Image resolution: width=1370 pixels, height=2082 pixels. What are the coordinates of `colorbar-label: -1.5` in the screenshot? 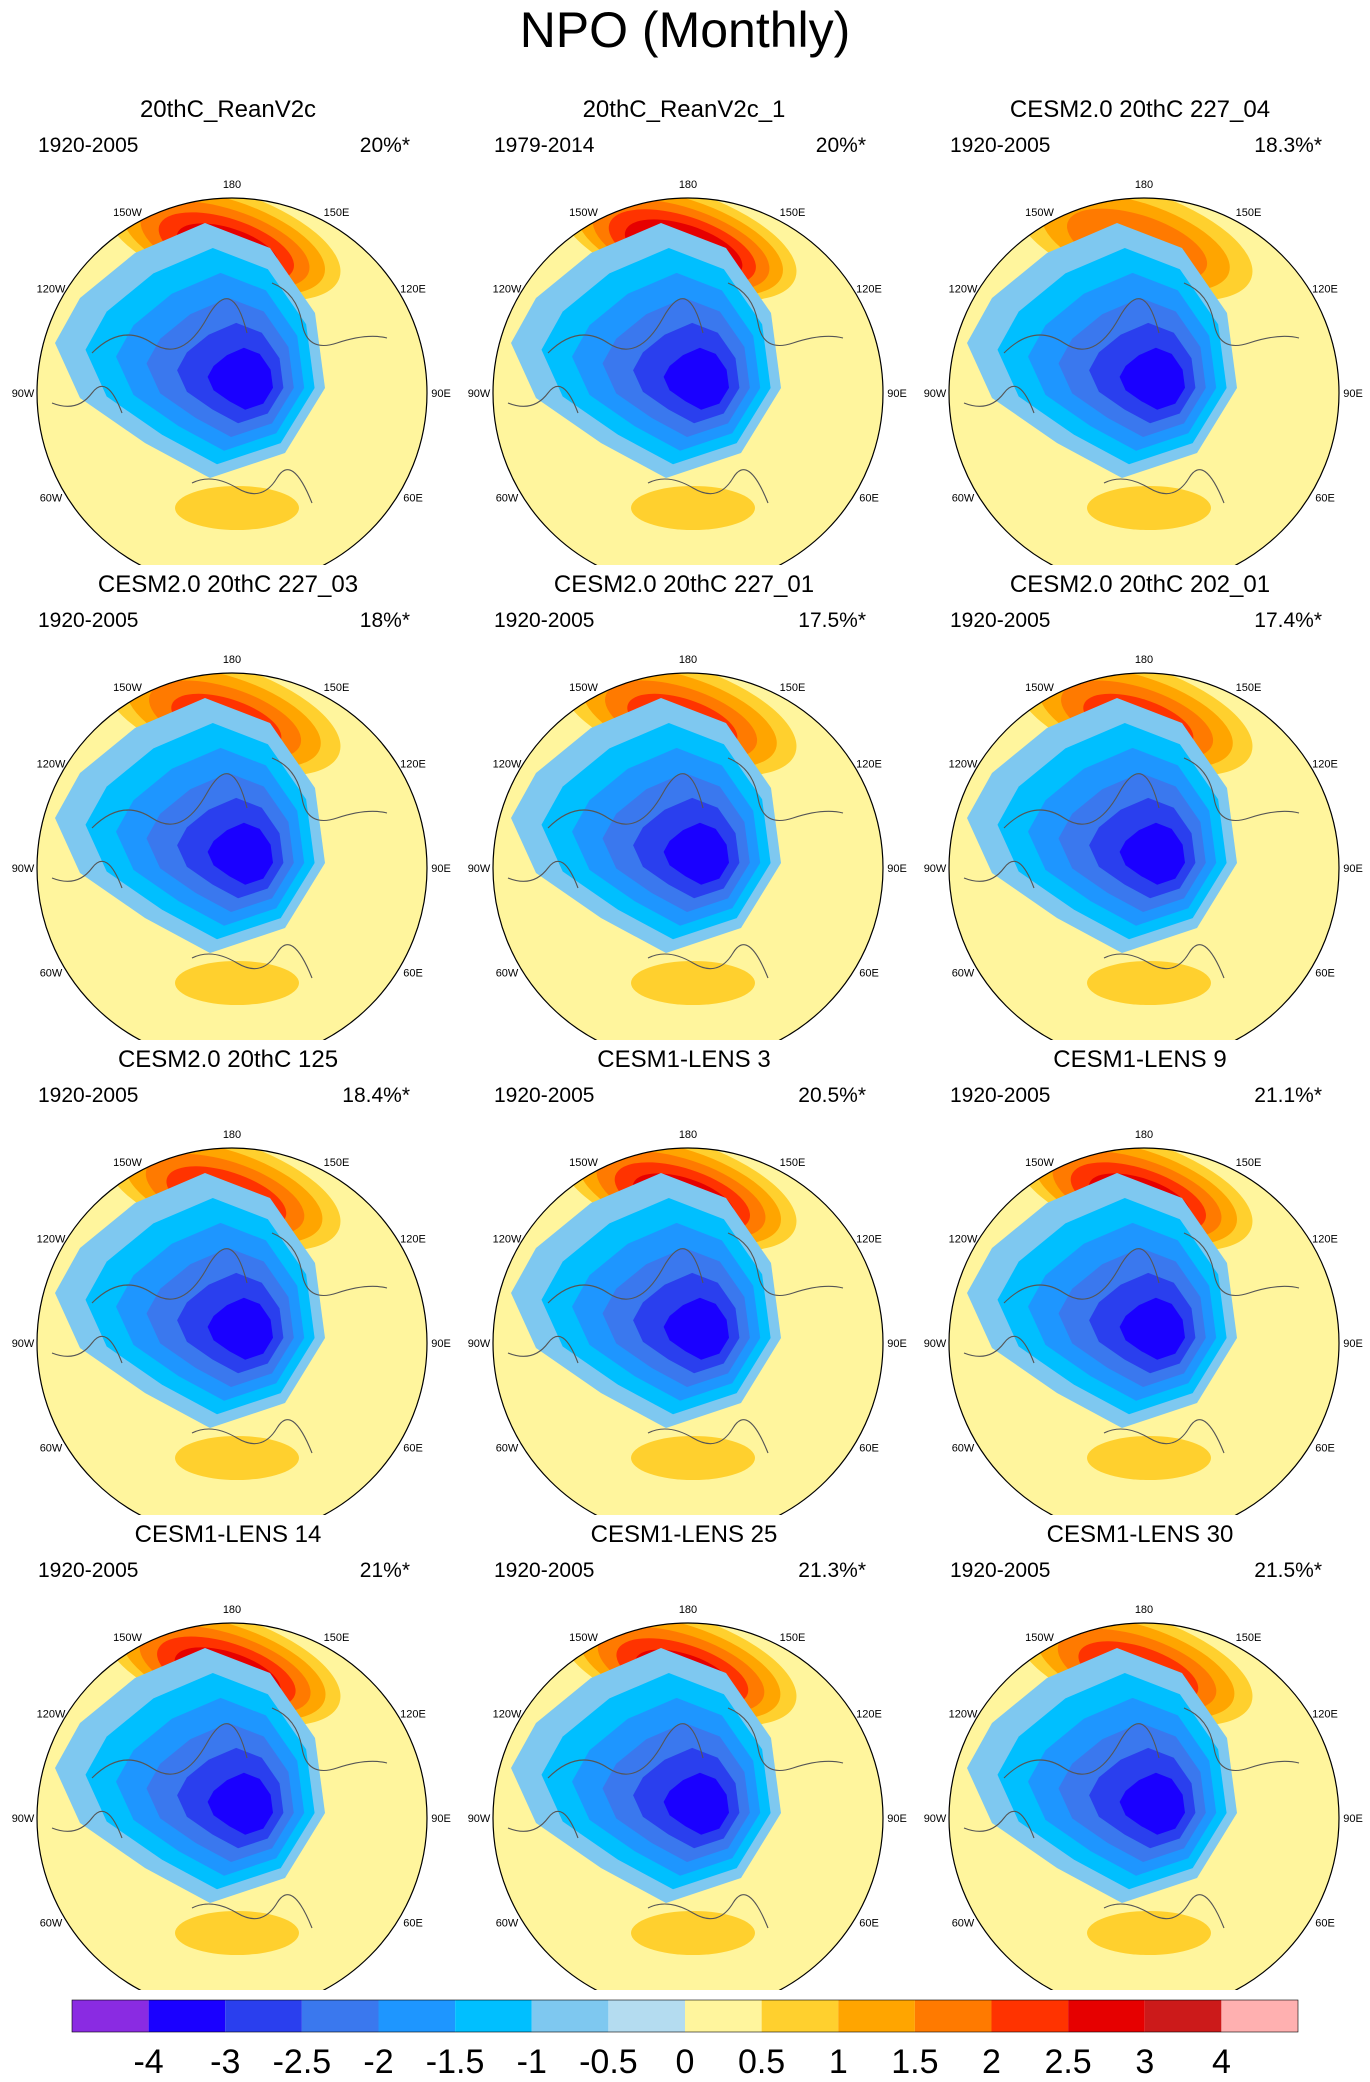 It's located at (455, 2062).